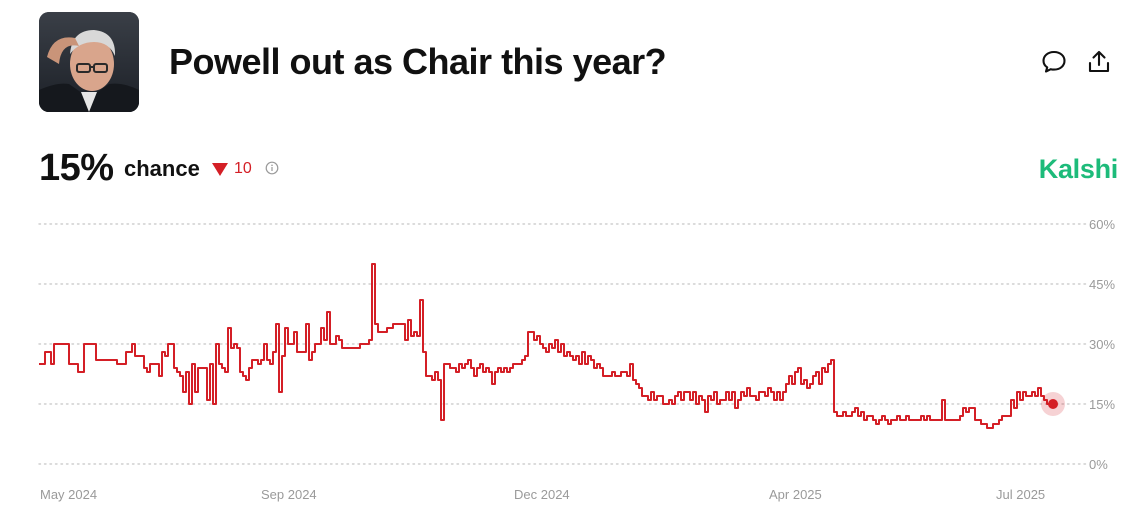 Image resolution: width=1134 pixels, height=519 pixels. I want to click on info-icon, so click(272, 168).